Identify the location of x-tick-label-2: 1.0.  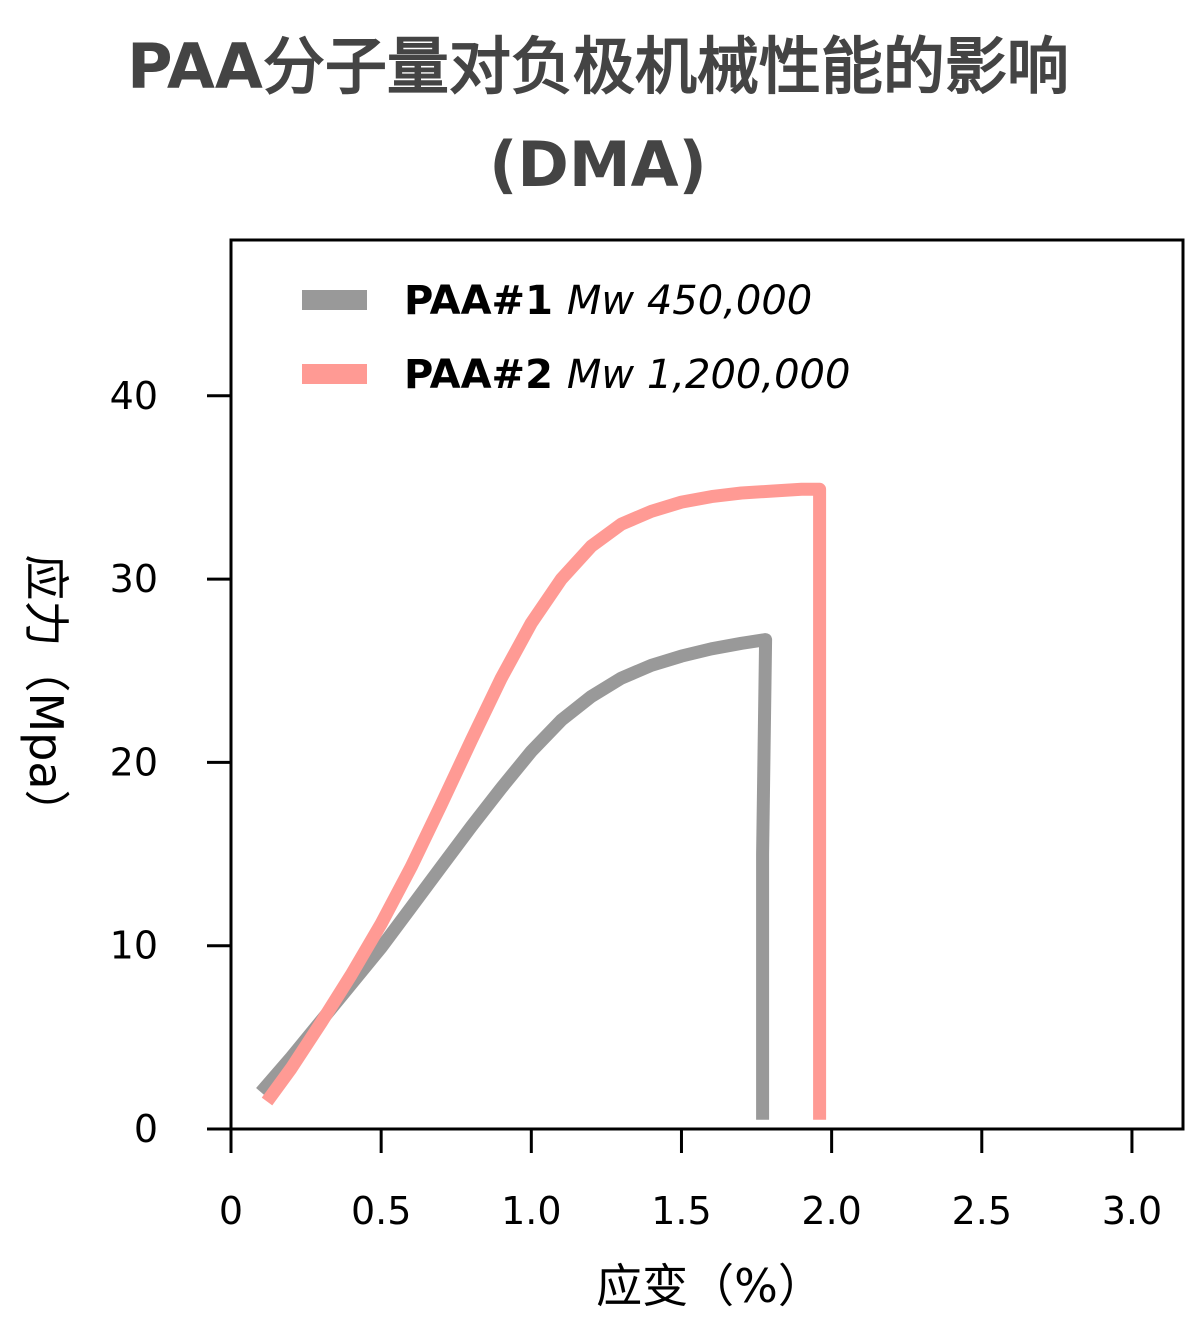
(531, 1211).